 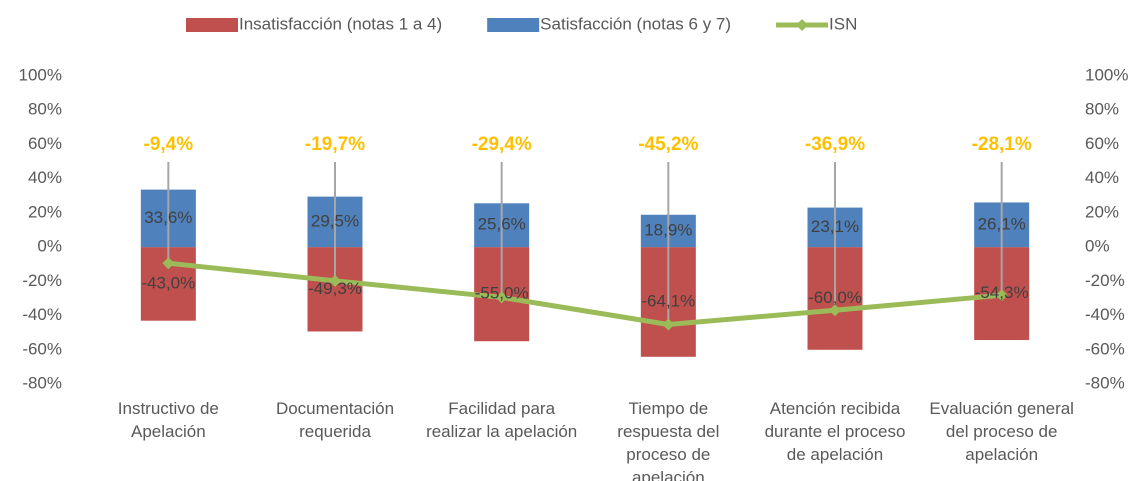 What do you see at coordinates (45, 211) in the screenshot?
I see `y-tick-label: 20%` at bounding box center [45, 211].